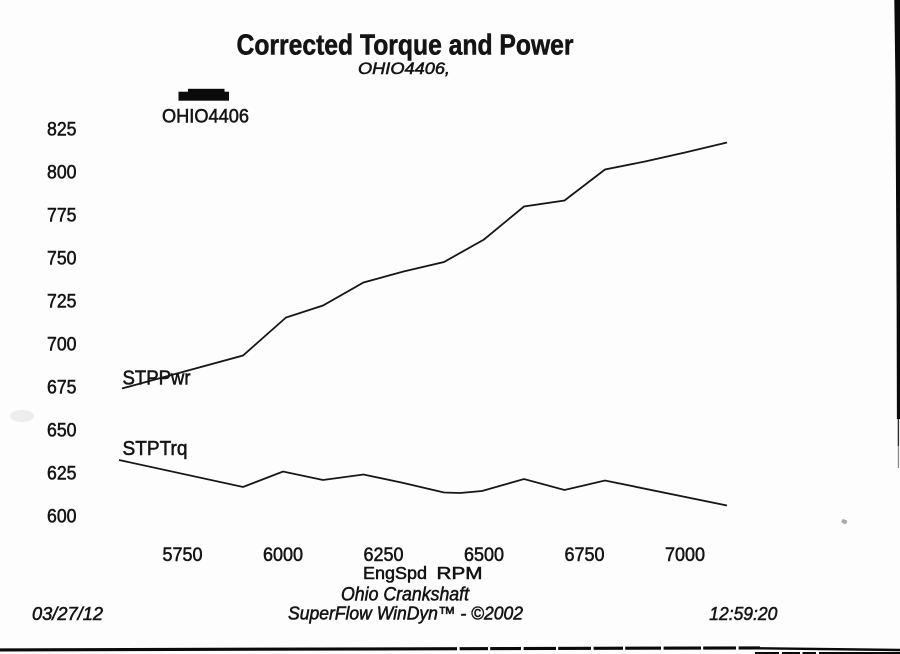  What do you see at coordinates (155, 449) in the screenshot?
I see `svg-text: STPTrq` at bounding box center [155, 449].